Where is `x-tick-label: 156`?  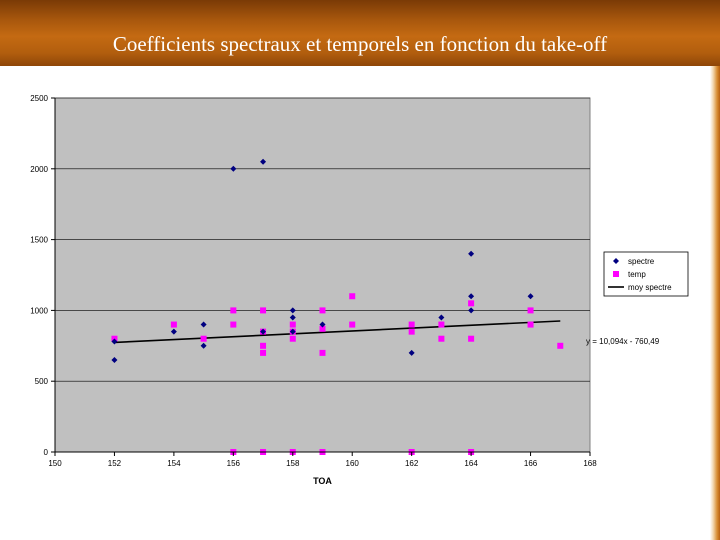 x-tick-label: 156 is located at coordinates (234, 463).